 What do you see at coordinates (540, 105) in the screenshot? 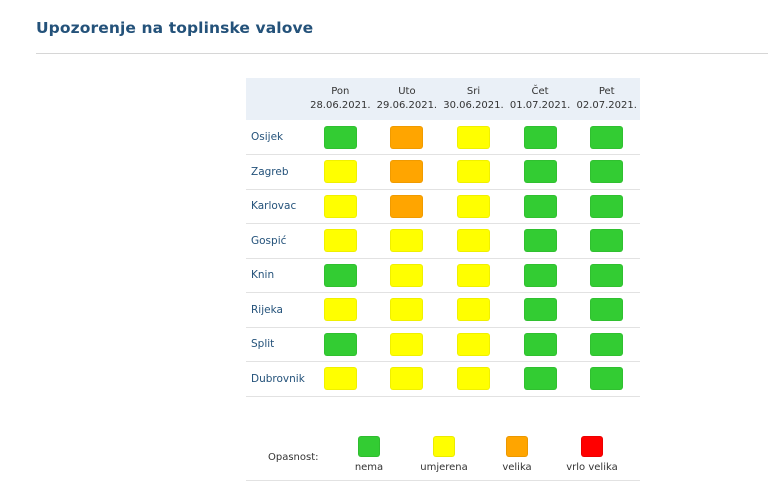
I see `day-date: 01.07.2021.` at bounding box center [540, 105].